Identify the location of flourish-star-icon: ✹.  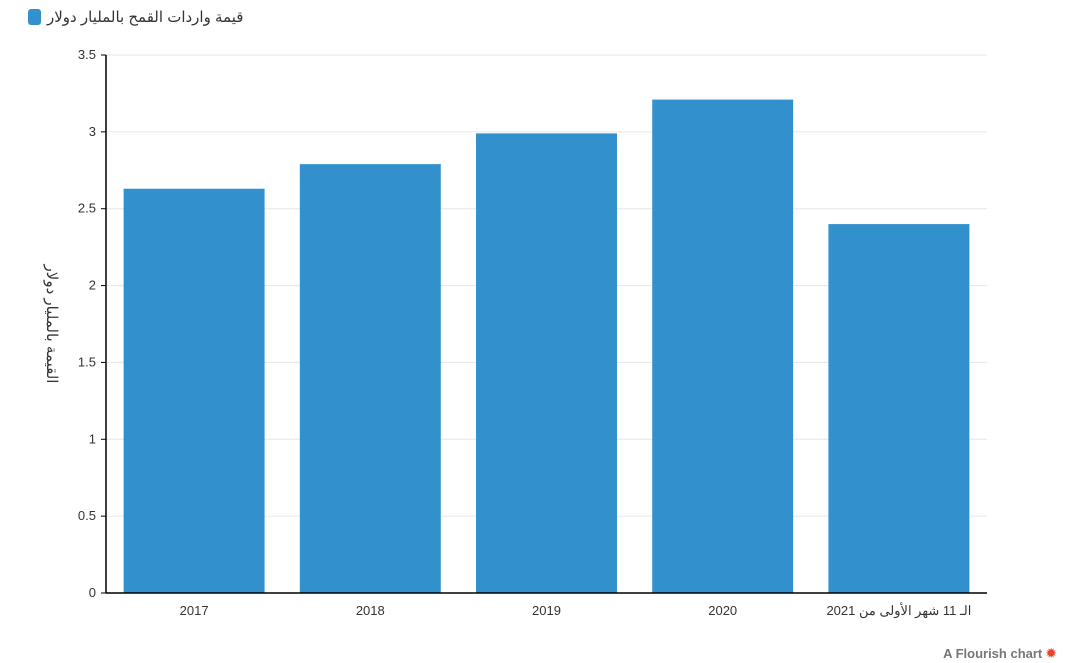
(1051, 653).